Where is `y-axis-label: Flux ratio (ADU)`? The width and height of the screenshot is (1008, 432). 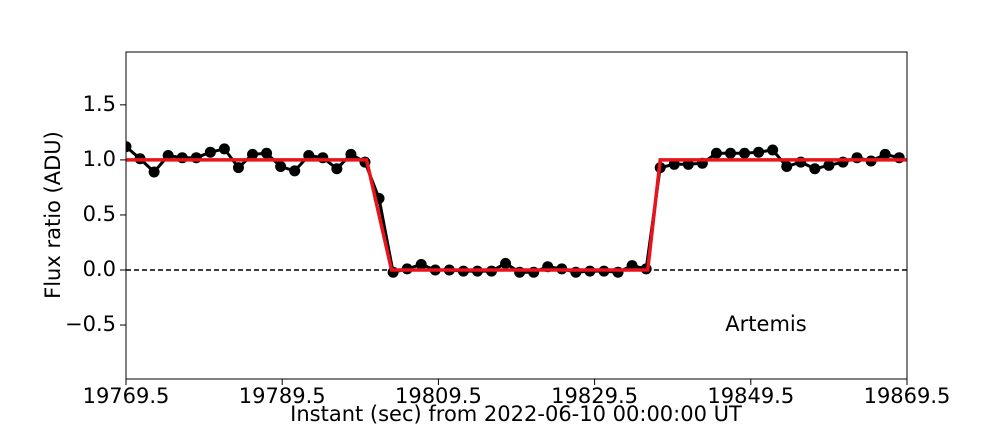
y-axis-label: Flux ratio (ADU) is located at coordinates (53, 215).